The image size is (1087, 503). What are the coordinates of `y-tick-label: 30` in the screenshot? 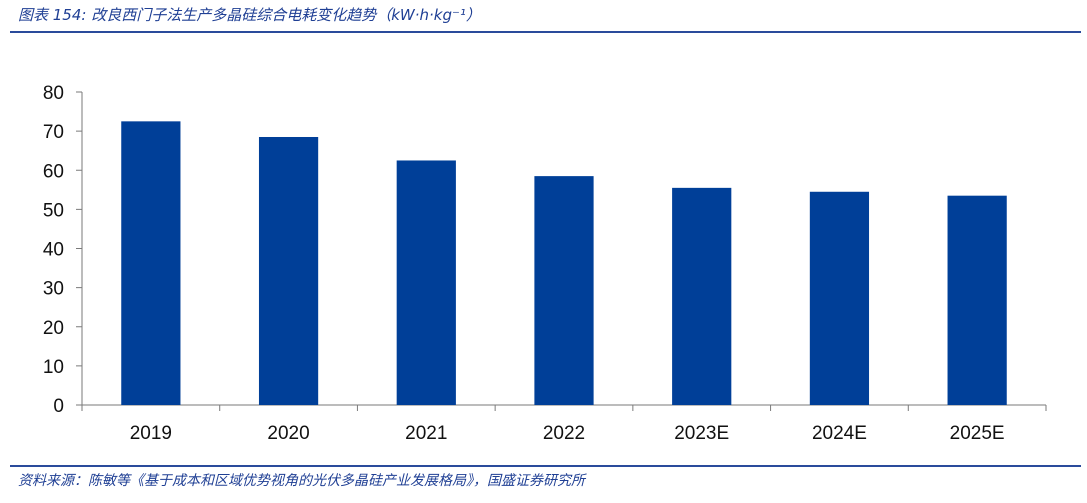 It's located at (53, 289).